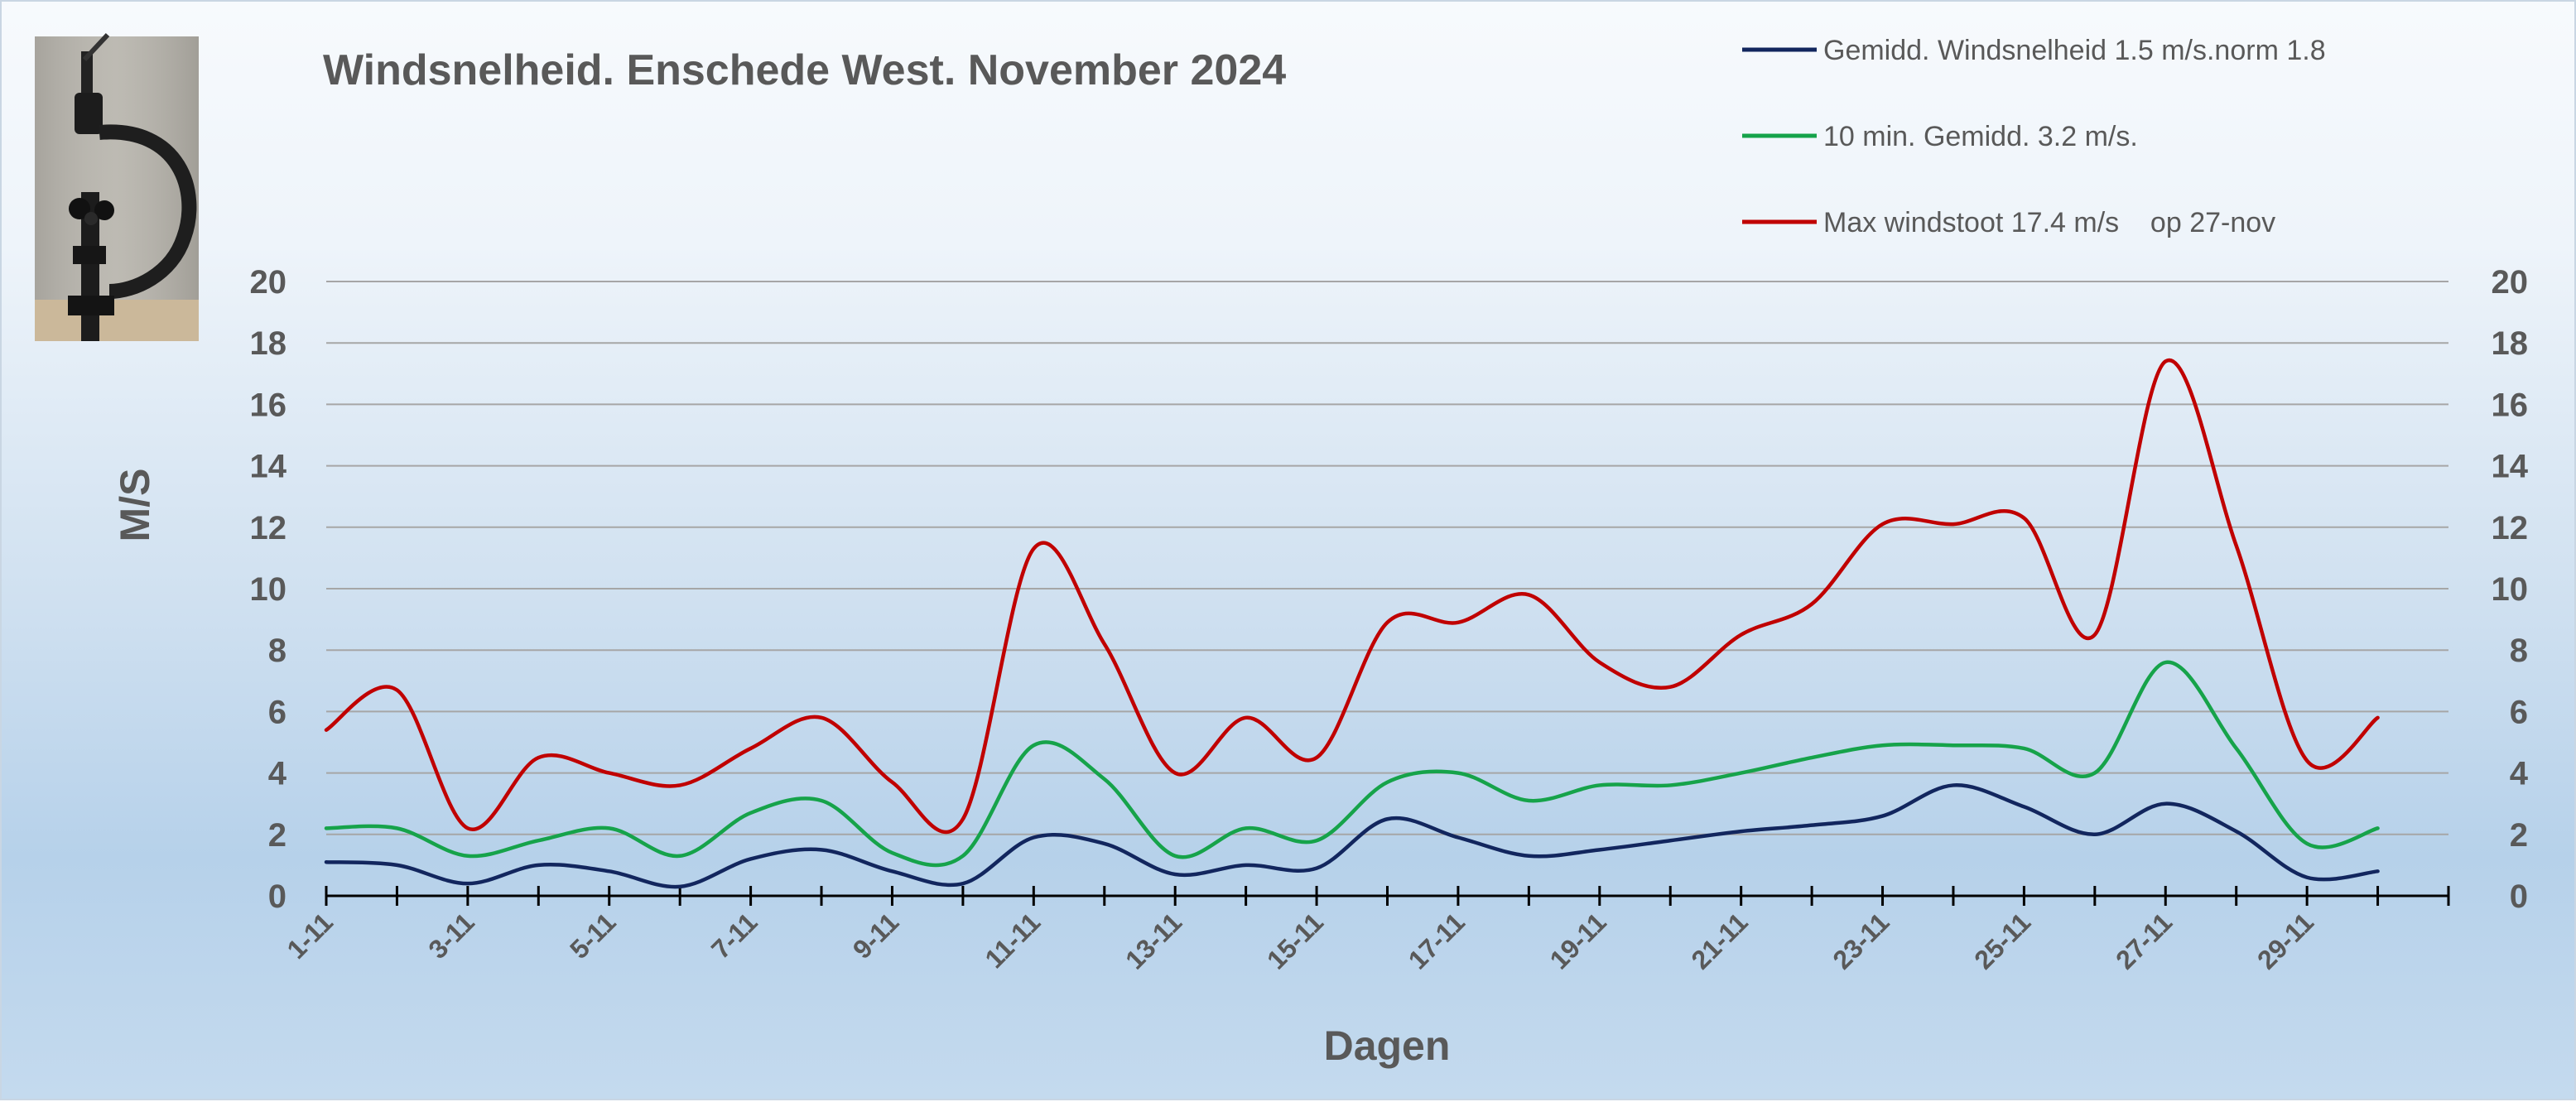 This screenshot has height=1102, width=2576. What do you see at coordinates (268, 282) in the screenshot?
I see `y-tick-label-left: 20` at bounding box center [268, 282].